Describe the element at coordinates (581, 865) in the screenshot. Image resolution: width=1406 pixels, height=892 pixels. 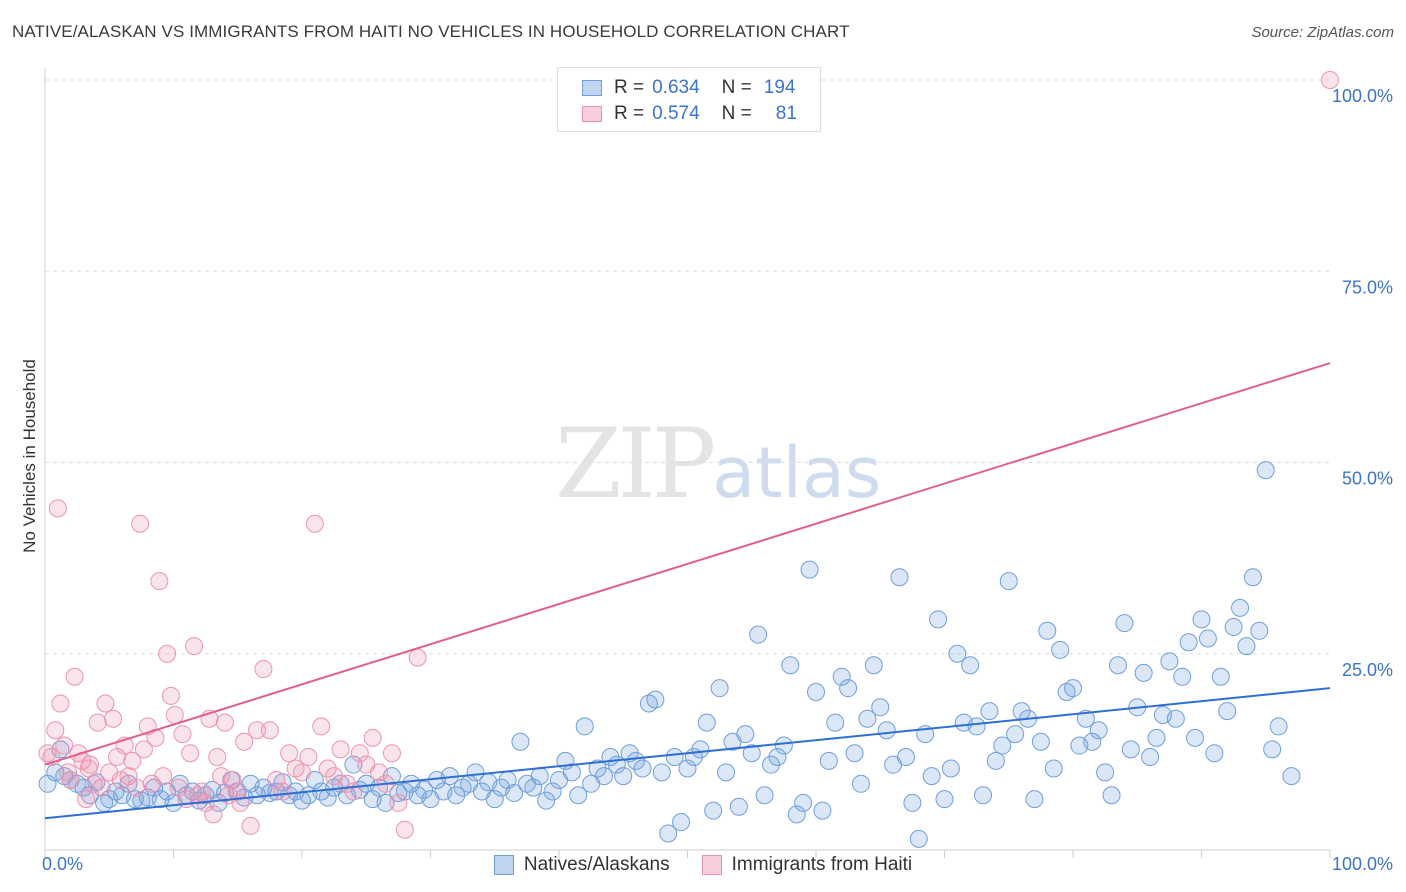
I see `legend-item-natives: Natives/Alaskans` at that location.